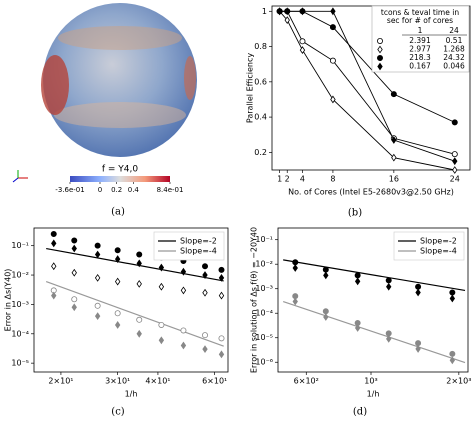 This screenshot has width=474, height=421. I want to click on caption: (c), so click(118, 412).